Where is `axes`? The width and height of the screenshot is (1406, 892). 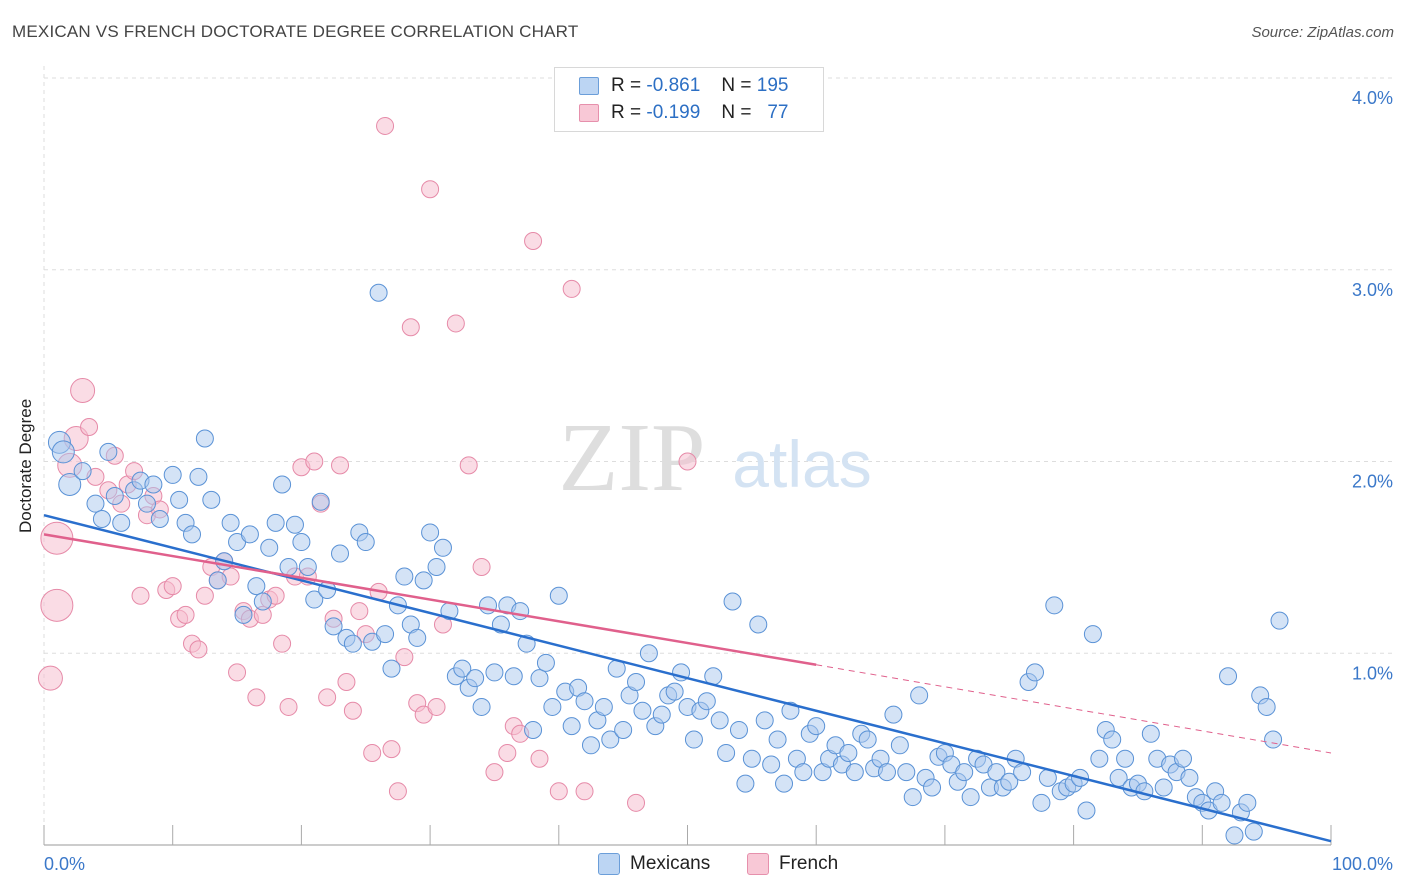 axes is located at coordinates (687, 835).